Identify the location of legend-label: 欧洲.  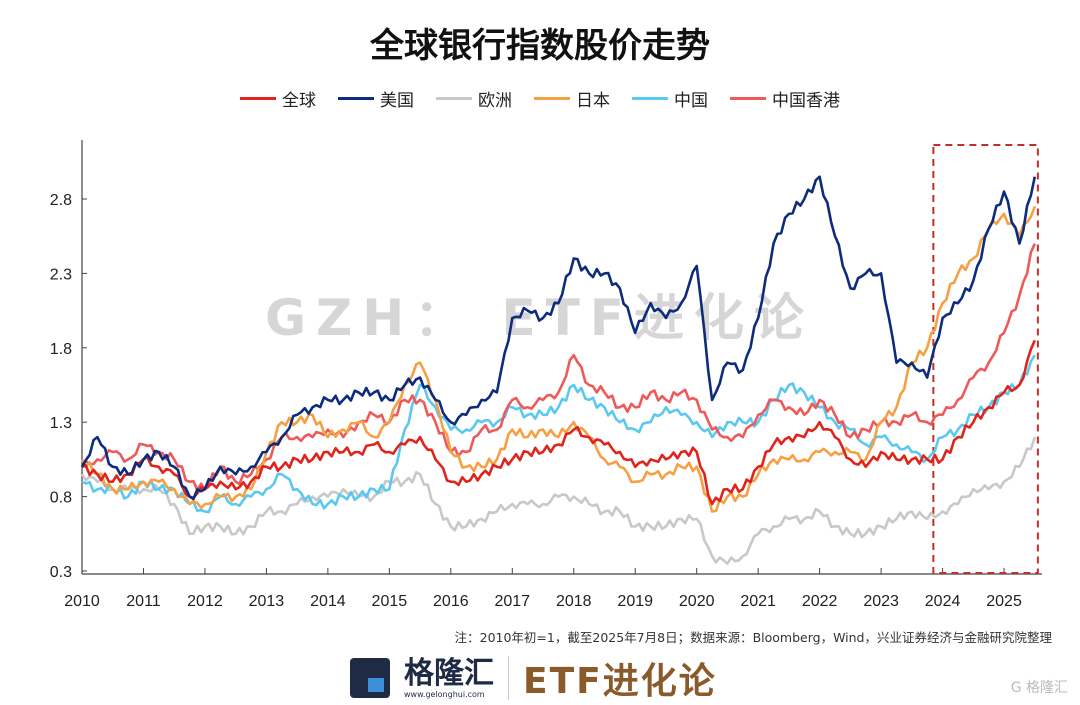
(495, 101).